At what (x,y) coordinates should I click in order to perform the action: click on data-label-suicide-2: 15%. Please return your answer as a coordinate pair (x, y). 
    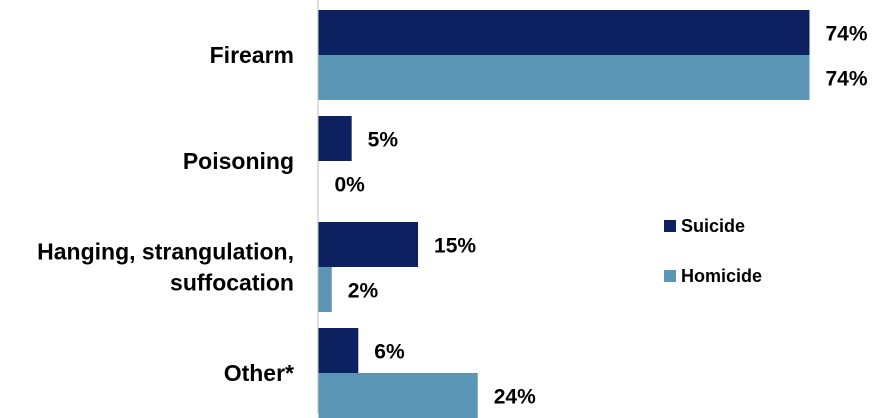
    Looking at the image, I should click on (455, 246).